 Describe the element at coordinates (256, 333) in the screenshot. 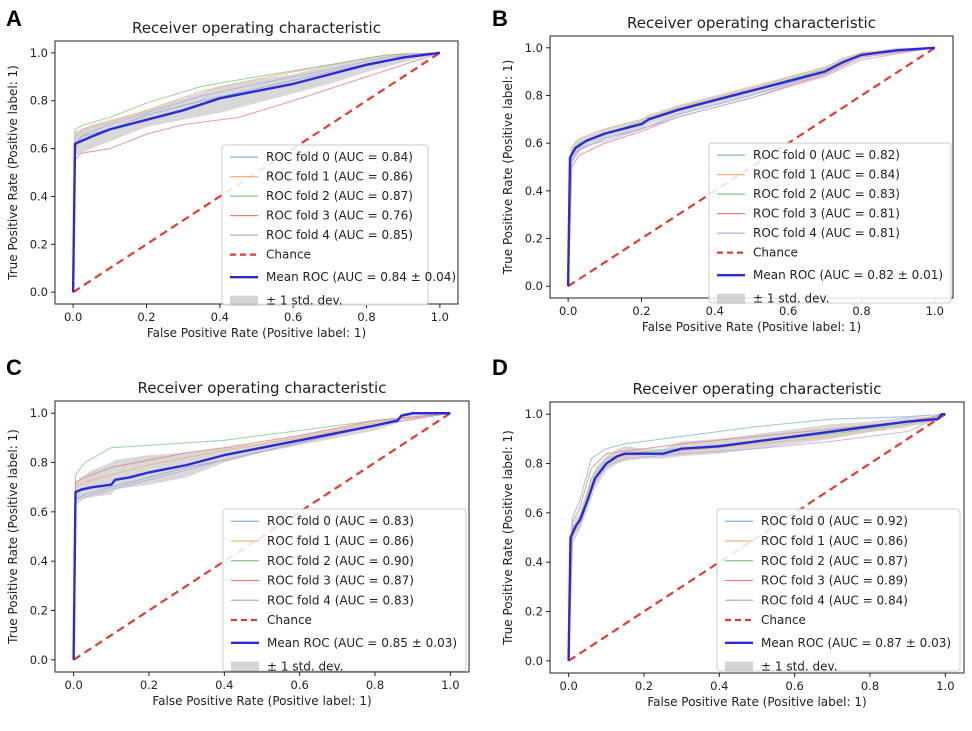

I see `x-axis-label: False Positive Rate (Positive label: 1)` at that location.